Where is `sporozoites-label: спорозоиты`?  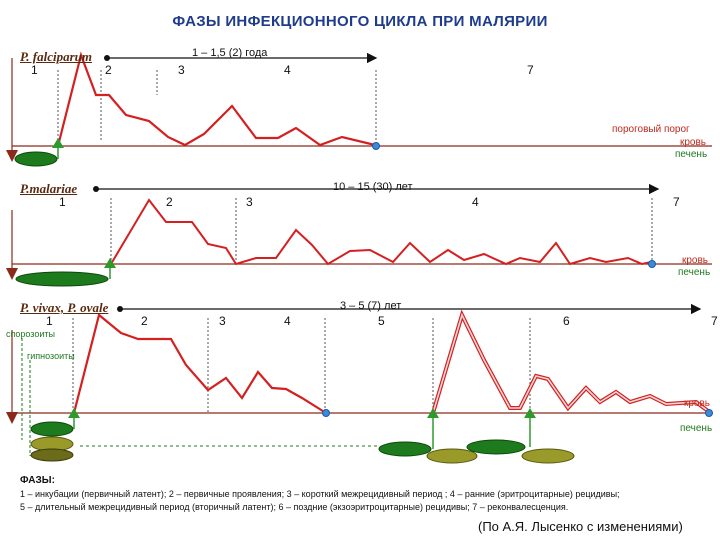 sporozoites-label: спорозоиты is located at coordinates (30, 334).